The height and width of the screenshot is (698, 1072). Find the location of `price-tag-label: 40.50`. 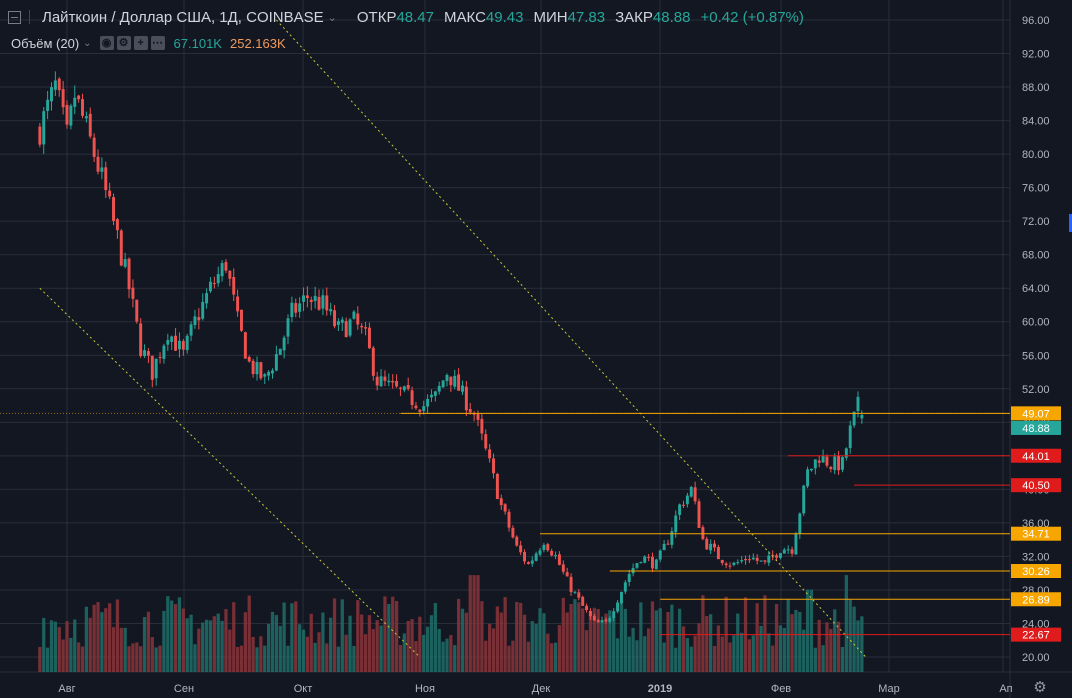

price-tag-label: 40.50 is located at coordinates (1036, 486).